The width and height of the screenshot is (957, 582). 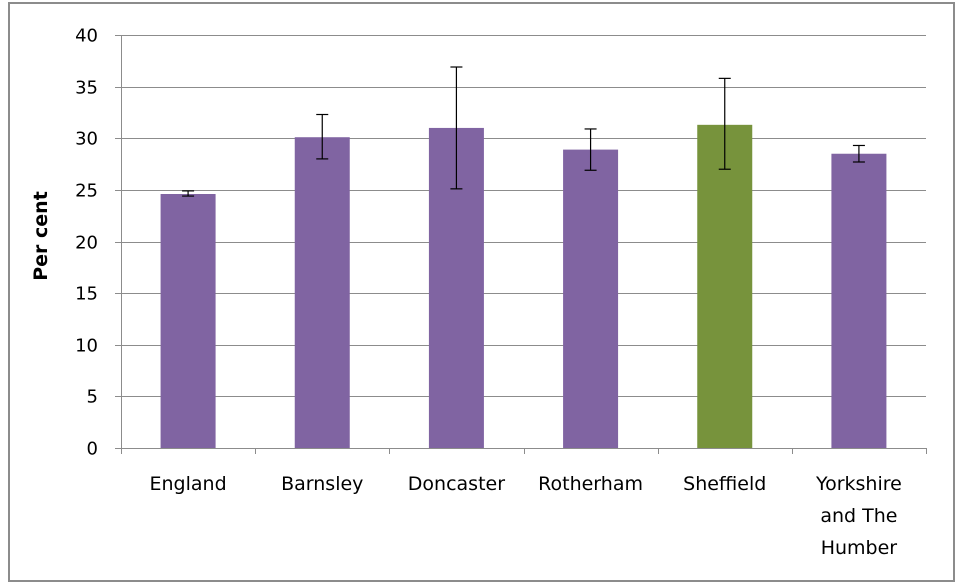 I want to click on y-tick-label: 25, so click(x=86, y=191).